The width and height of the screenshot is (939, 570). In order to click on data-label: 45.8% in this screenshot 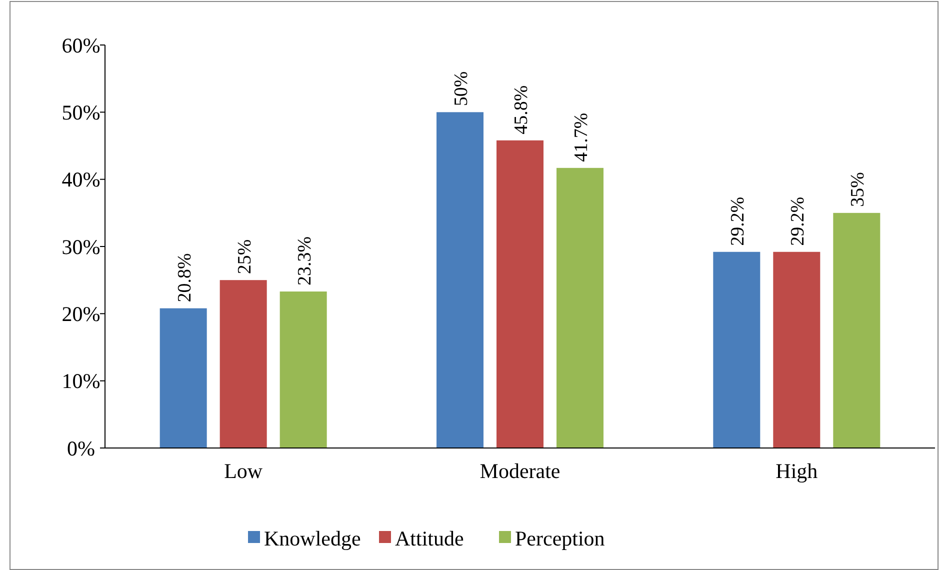, I will do `click(521, 109)`.